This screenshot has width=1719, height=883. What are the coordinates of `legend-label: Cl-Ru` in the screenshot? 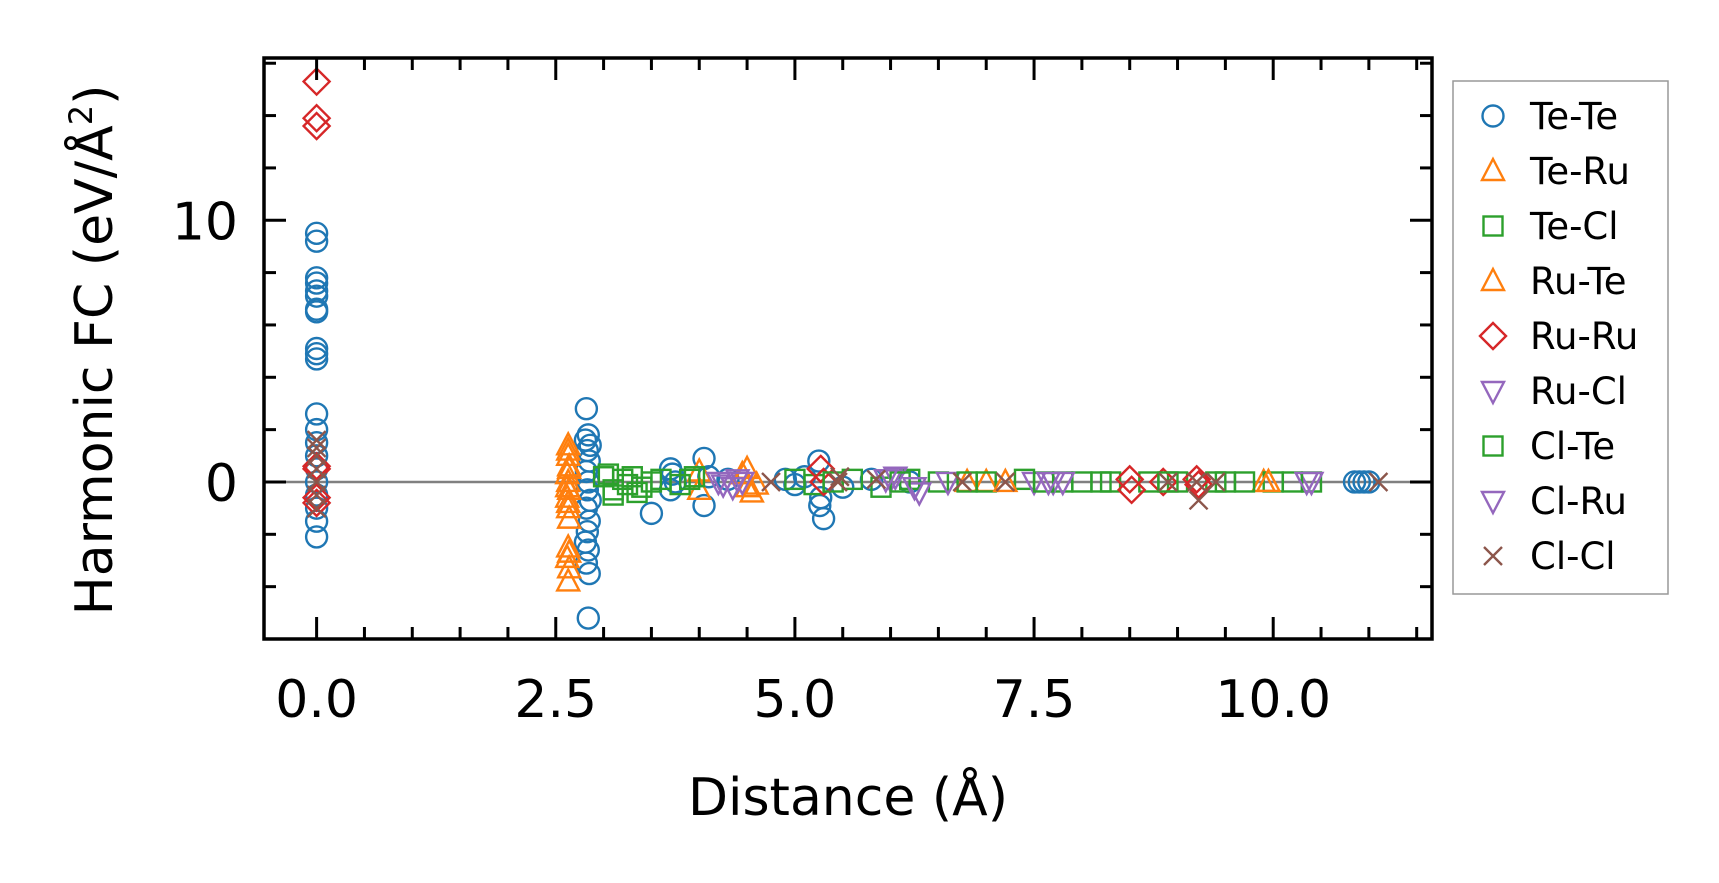 It's located at (1578, 501).